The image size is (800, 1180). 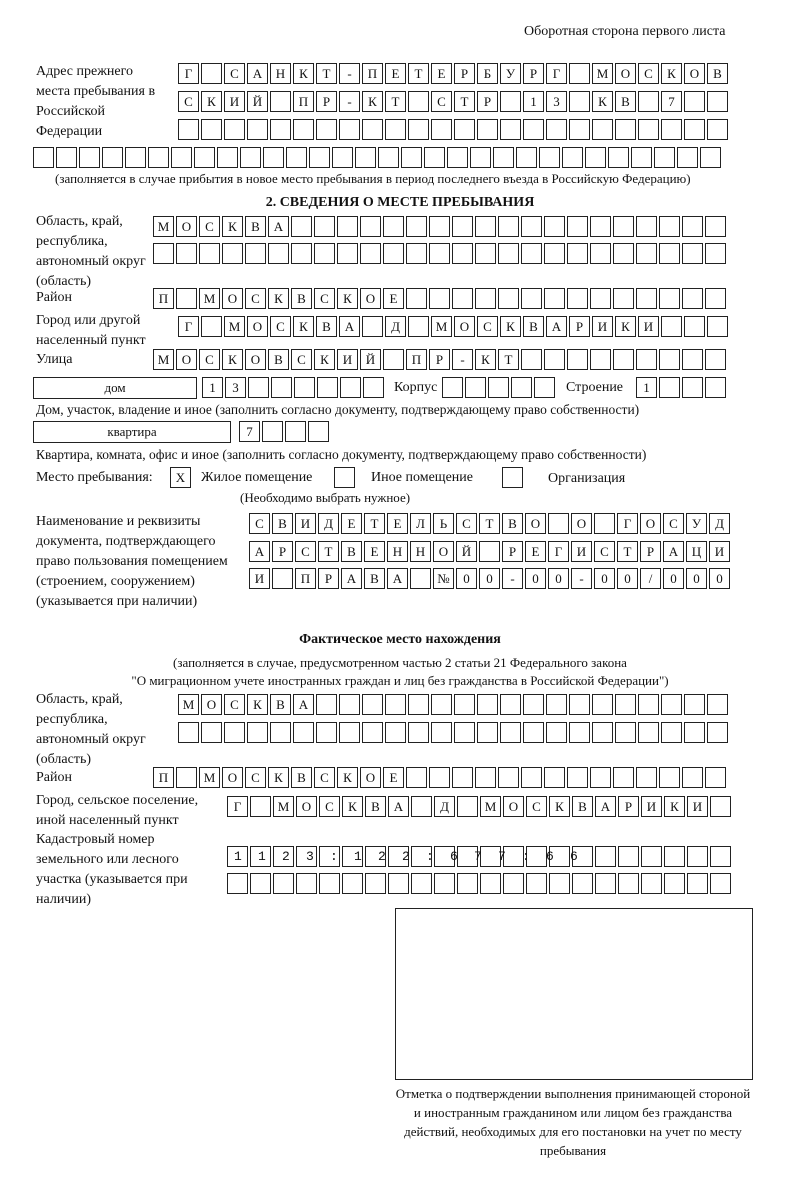 What do you see at coordinates (212, 387) in the screenshot?
I see `char-cell: 1` at bounding box center [212, 387].